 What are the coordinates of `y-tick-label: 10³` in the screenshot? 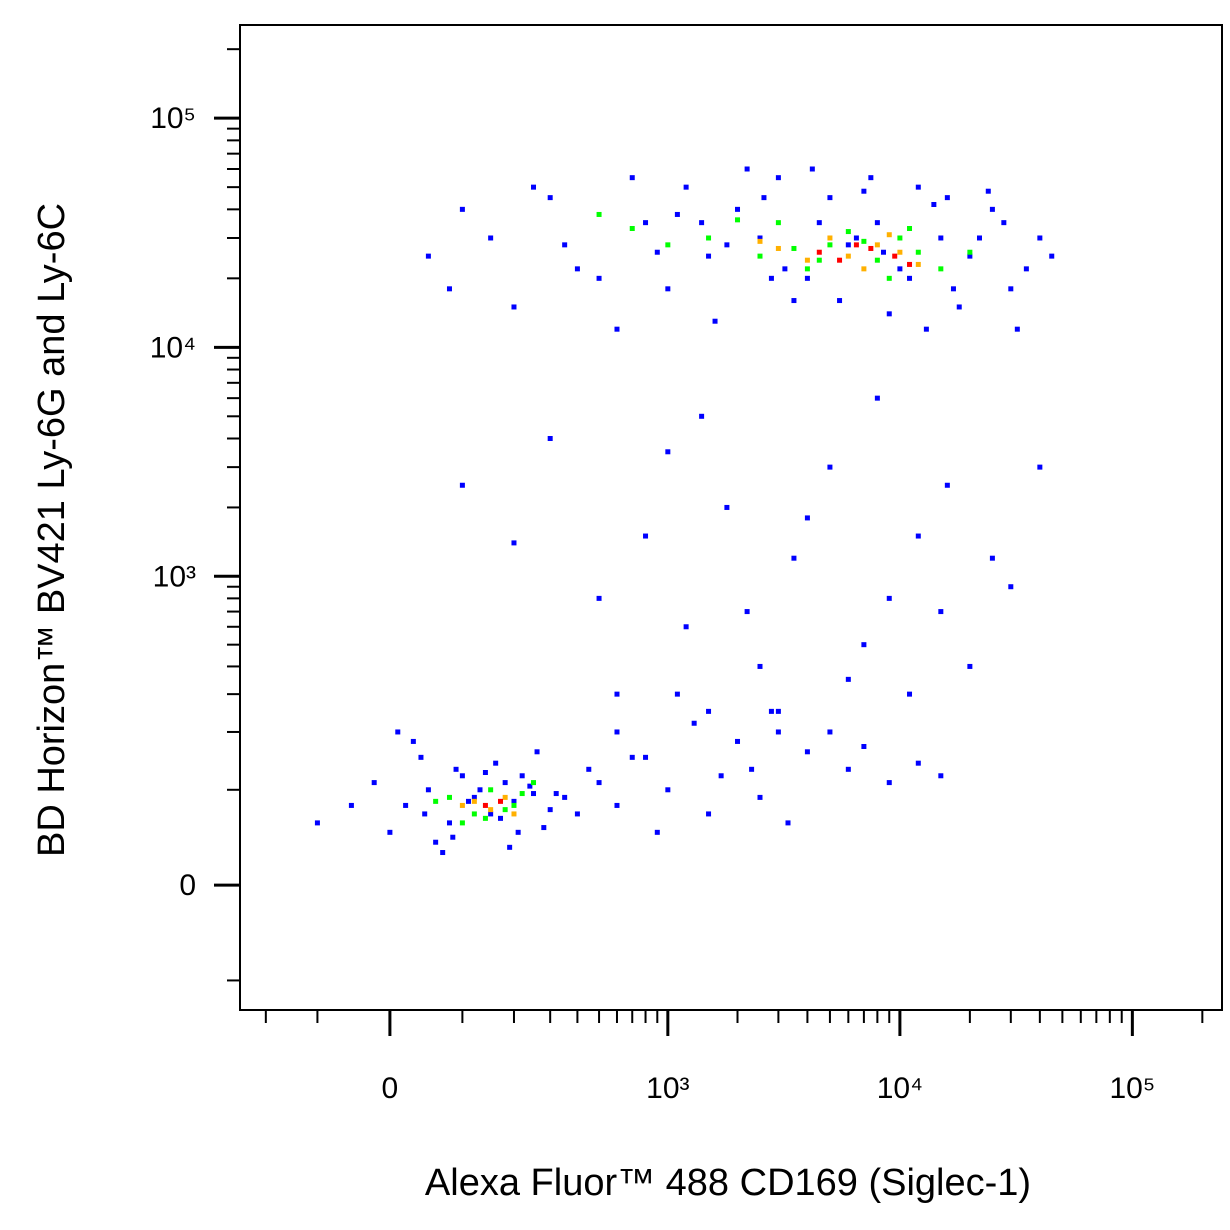 It's located at (174, 576).